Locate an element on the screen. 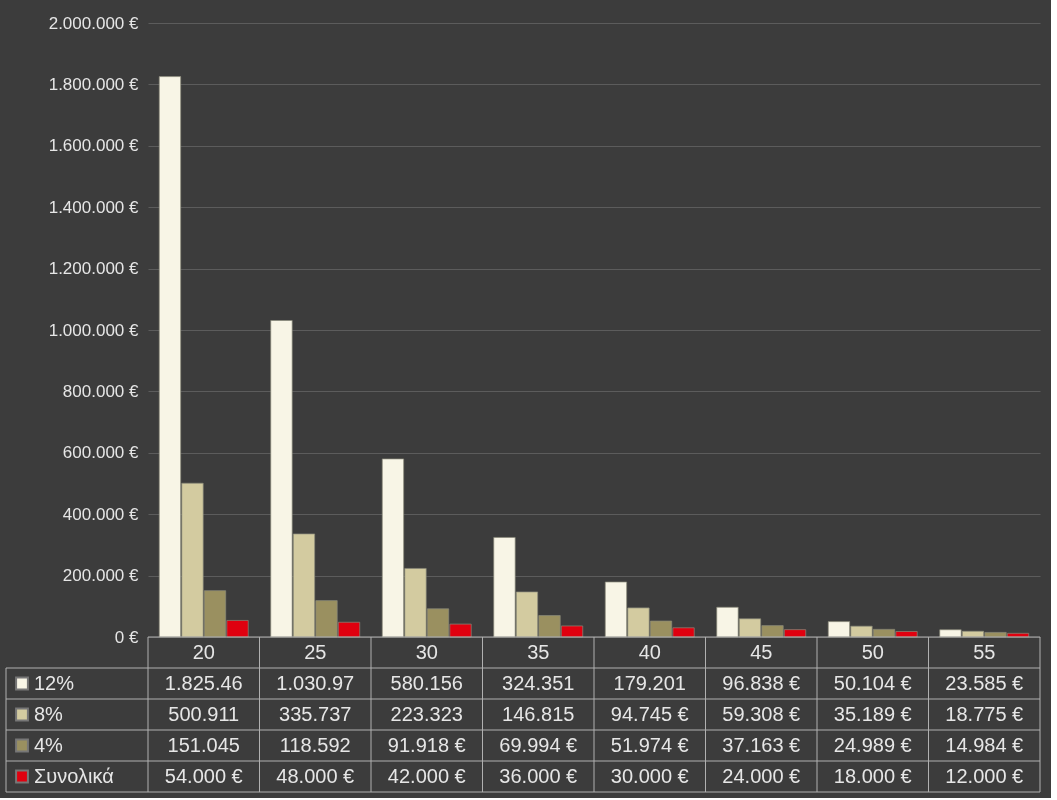 The height and width of the screenshot is (800, 1057). x-tick-label: 45 is located at coordinates (761, 651).